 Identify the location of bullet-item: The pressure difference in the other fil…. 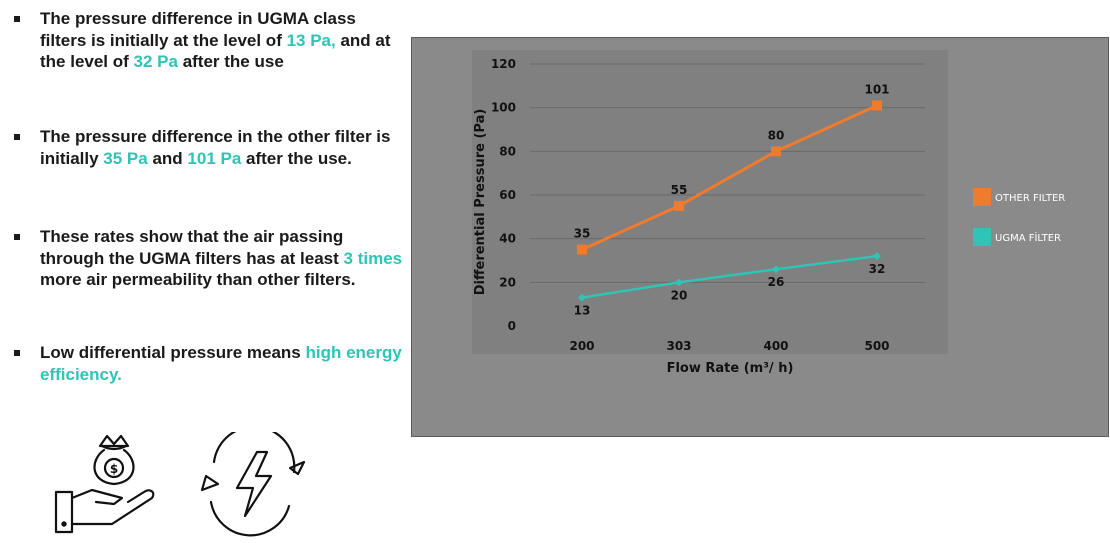
(209, 147).